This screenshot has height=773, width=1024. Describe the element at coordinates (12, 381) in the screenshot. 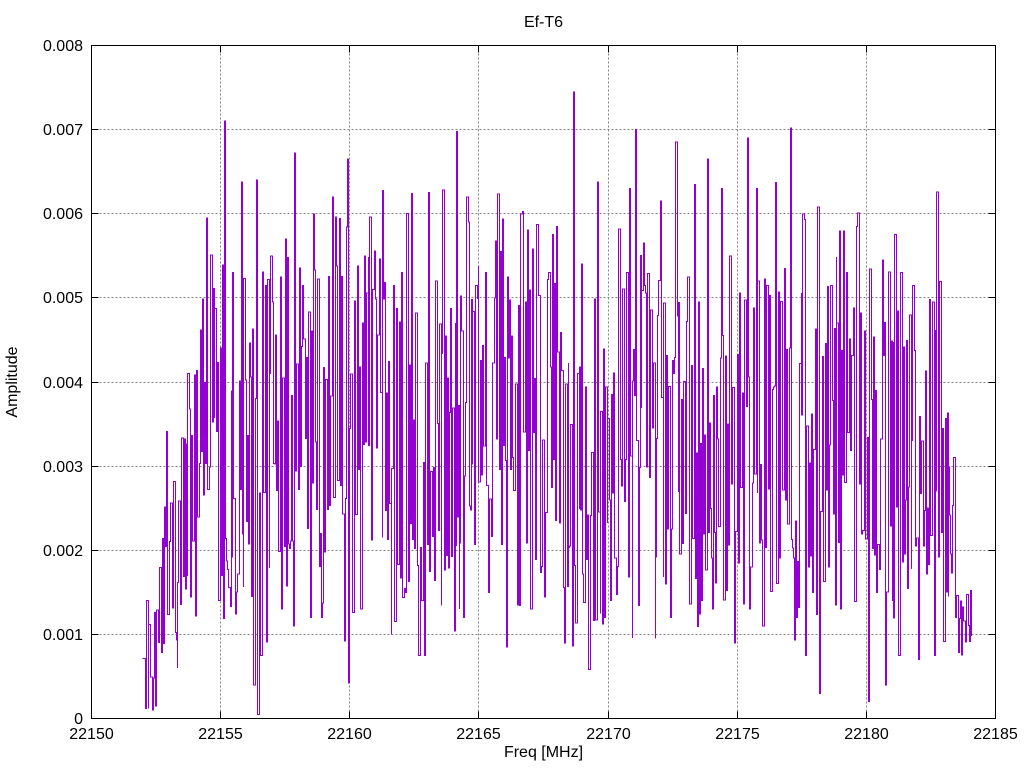

I see `svg-text: Amplitude` at that location.